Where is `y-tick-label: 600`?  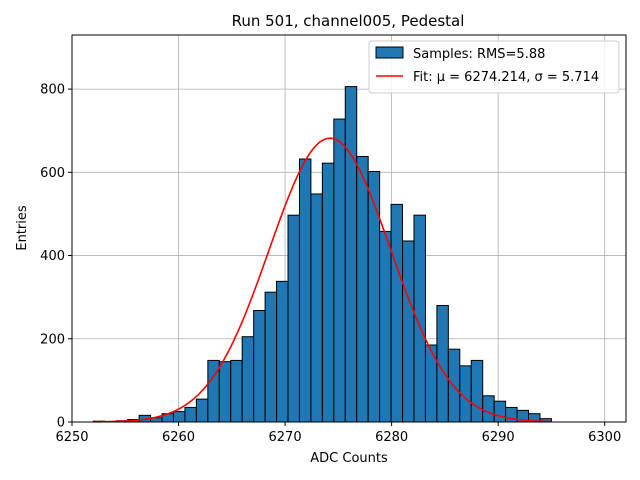 y-tick-label: 600 is located at coordinates (52, 173).